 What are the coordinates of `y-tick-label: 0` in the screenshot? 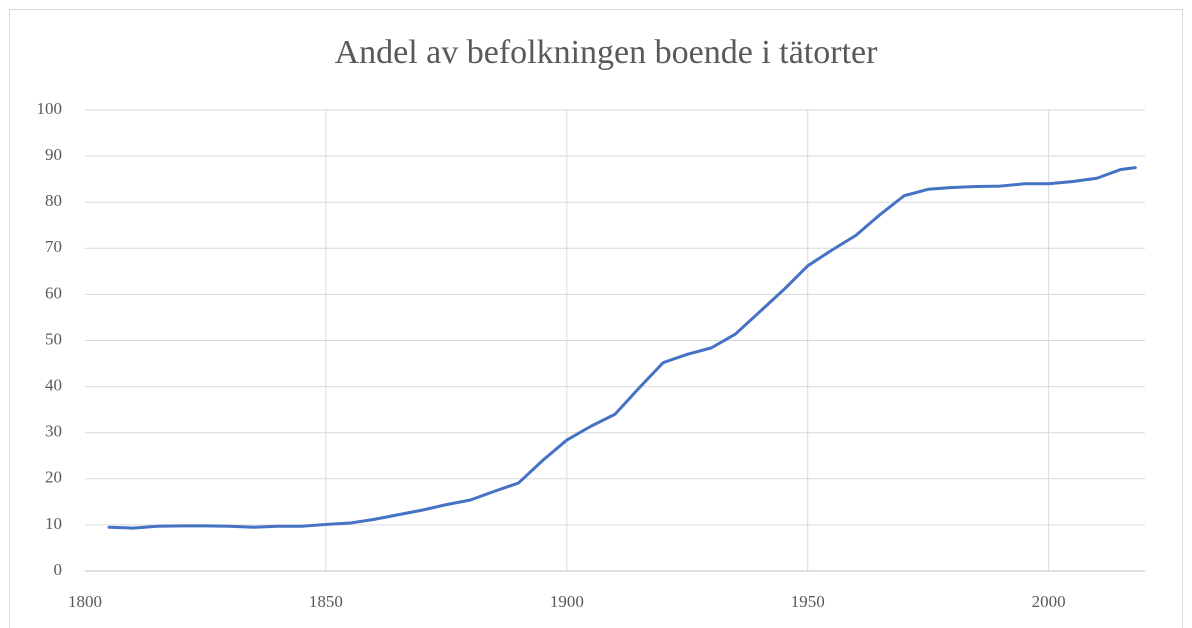 It's located at (58, 569).